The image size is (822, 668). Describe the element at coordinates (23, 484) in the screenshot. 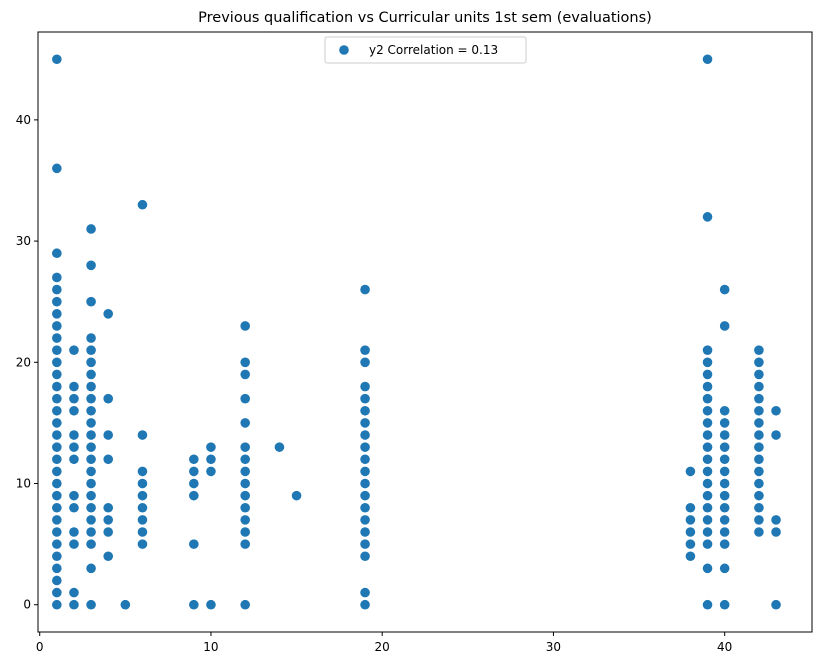

I see `y-tick-label: 10` at that location.